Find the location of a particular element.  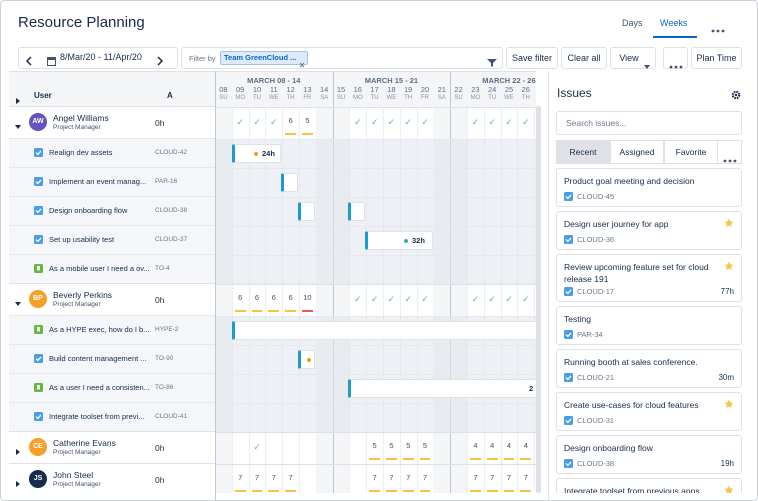

issue-tab: Assigned is located at coordinates (637, 152).